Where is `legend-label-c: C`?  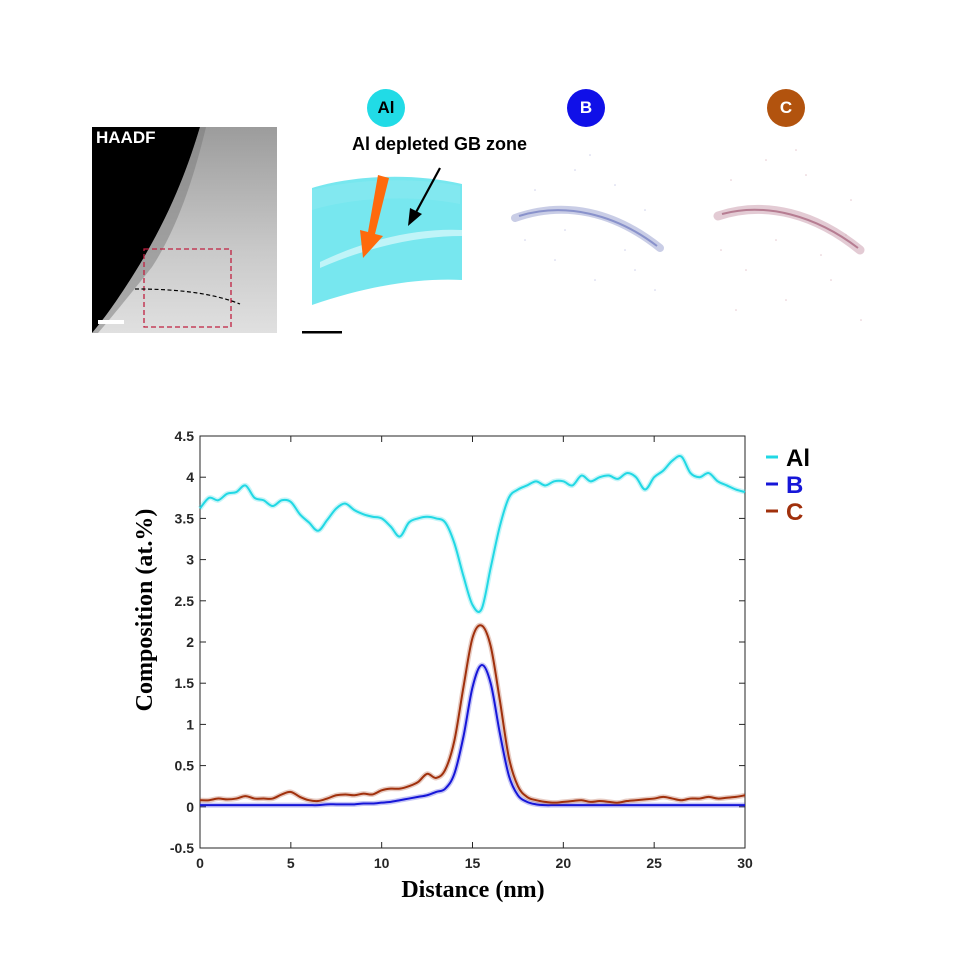
legend-label-c: C is located at coordinates (794, 512).